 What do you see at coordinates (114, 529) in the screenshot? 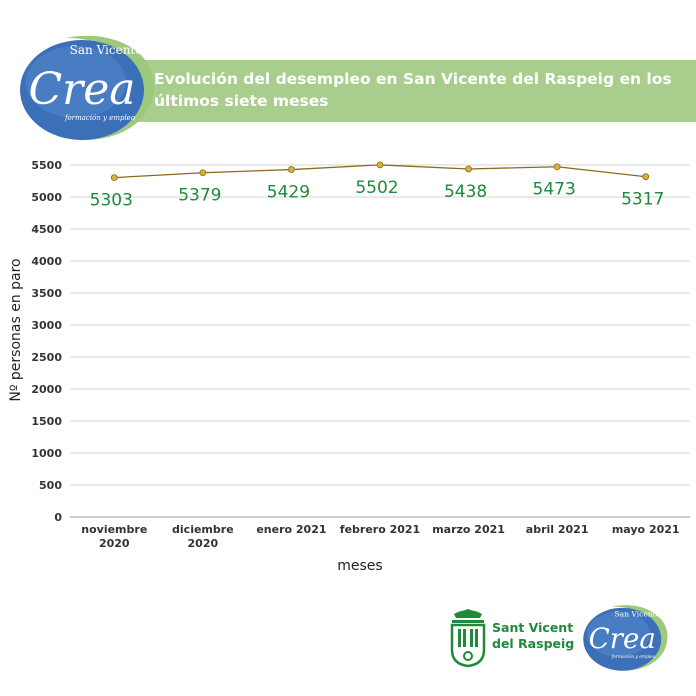
I see `x-tick-label-line: noviembre` at bounding box center [114, 529].